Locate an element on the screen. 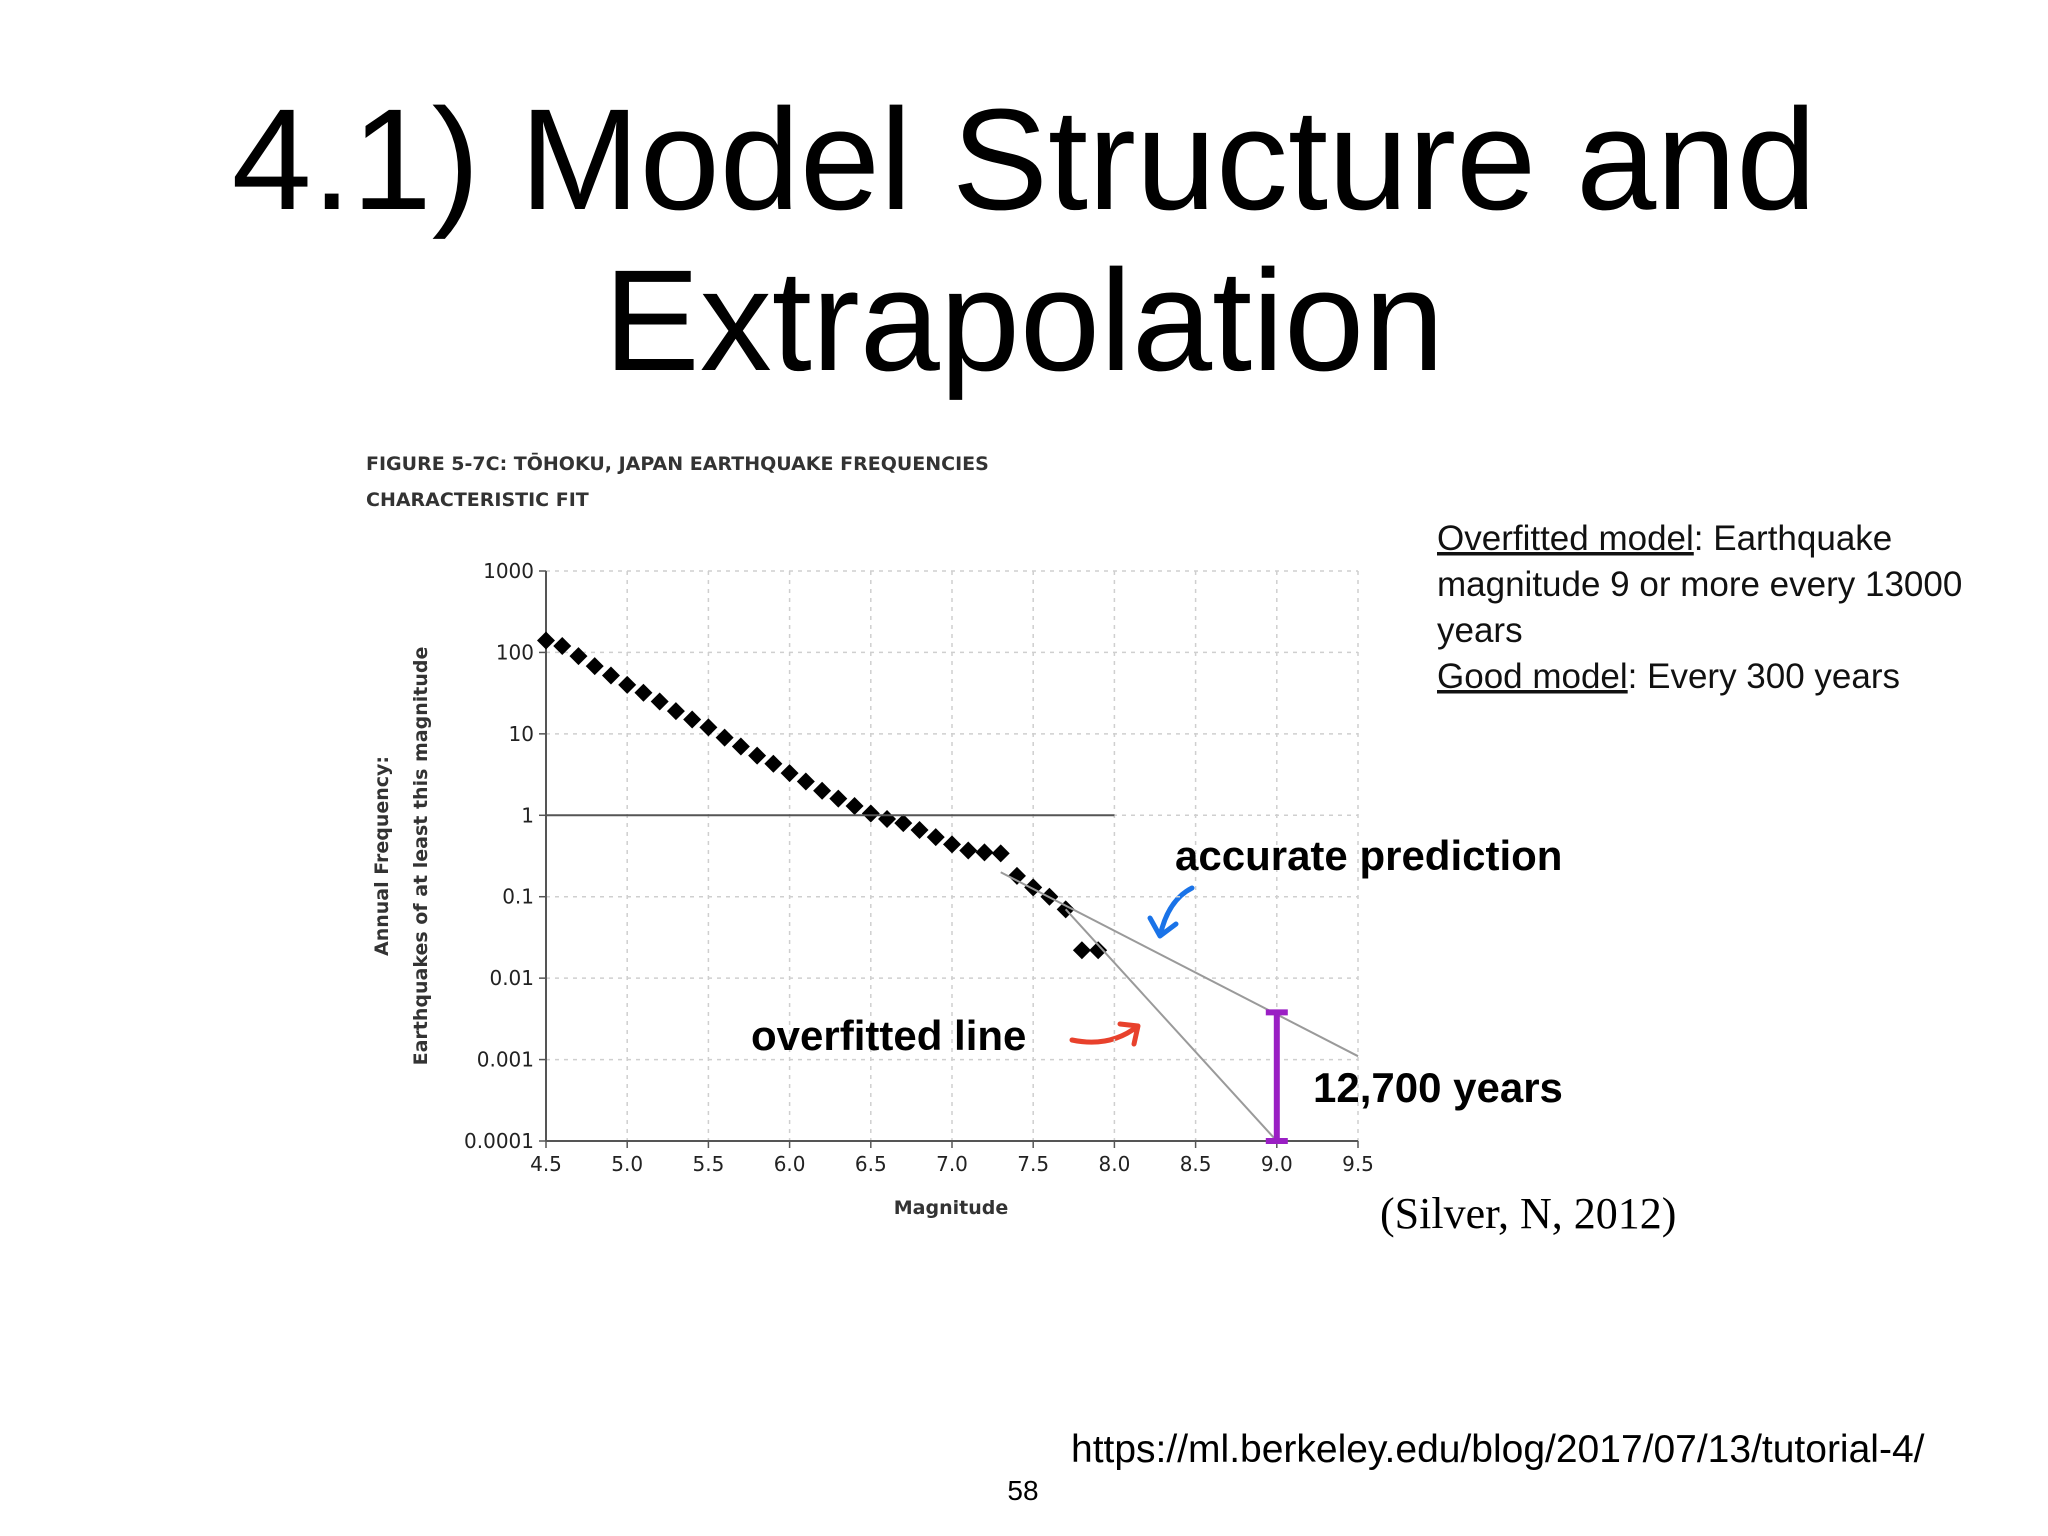  x-tick-label: 6.0 is located at coordinates (790, 1164).